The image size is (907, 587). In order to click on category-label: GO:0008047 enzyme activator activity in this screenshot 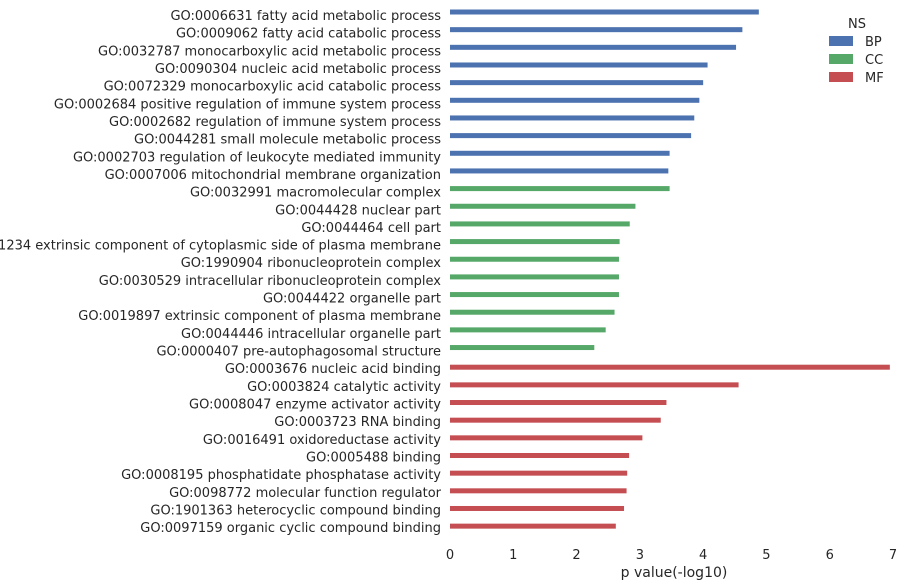, I will do `click(315, 405)`.